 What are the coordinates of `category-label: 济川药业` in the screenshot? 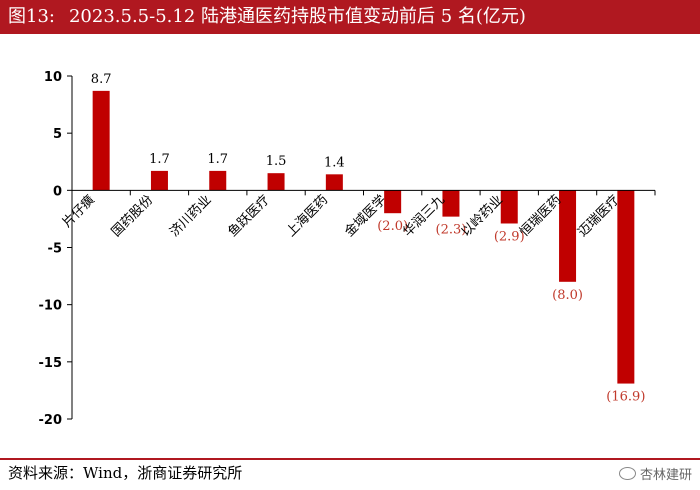 It's located at (190, 216).